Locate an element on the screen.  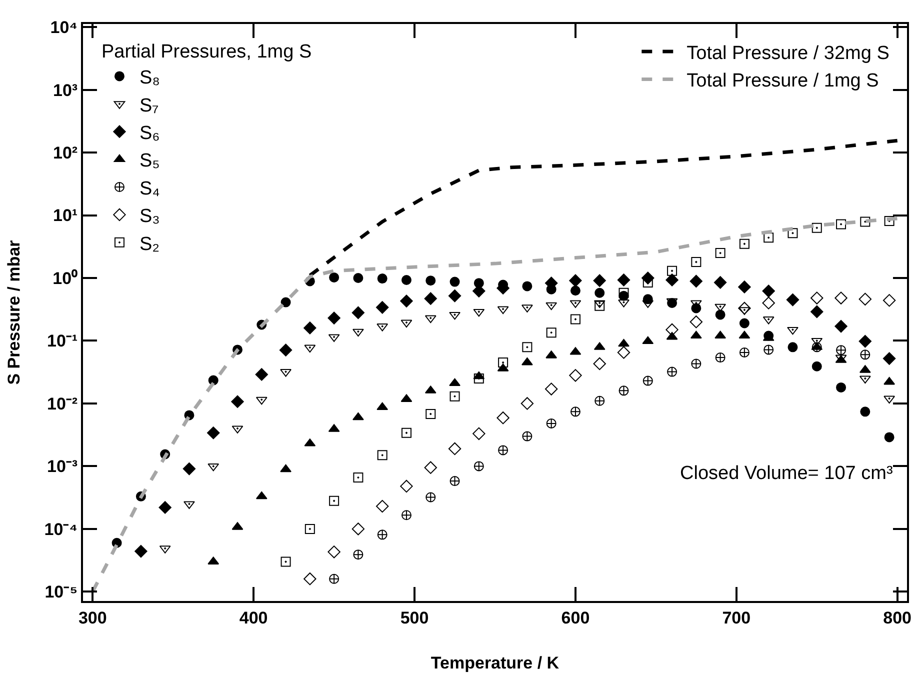
x-tick-label: 700 is located at coordinates (736, 618).